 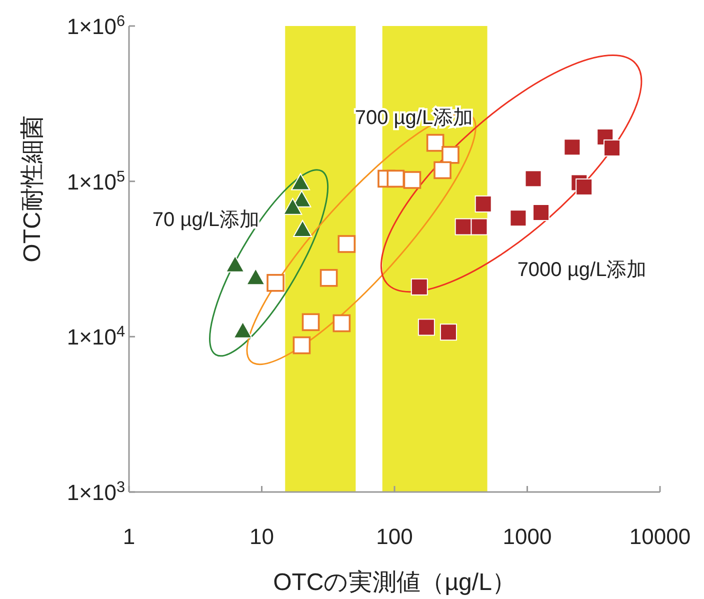 What do you see at coordinates (206, 220) in the screenshot?
I see `annotation: 70 µg/L添加` at bounding box center [206, 220].